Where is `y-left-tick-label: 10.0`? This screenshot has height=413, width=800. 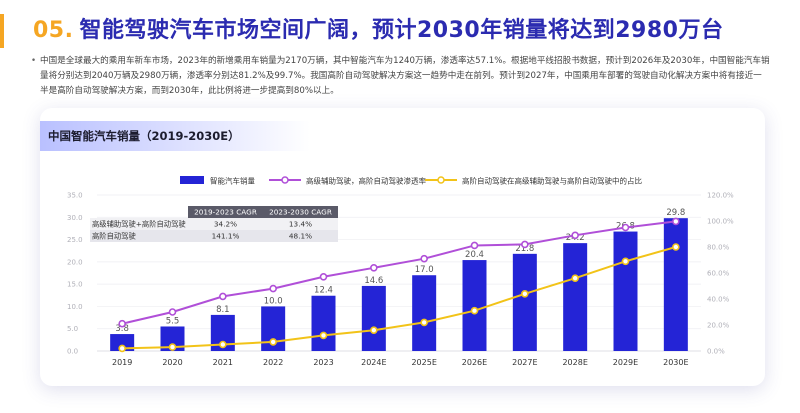
y-left-tick-label: 10.0 is located at coordinates (75, 307).